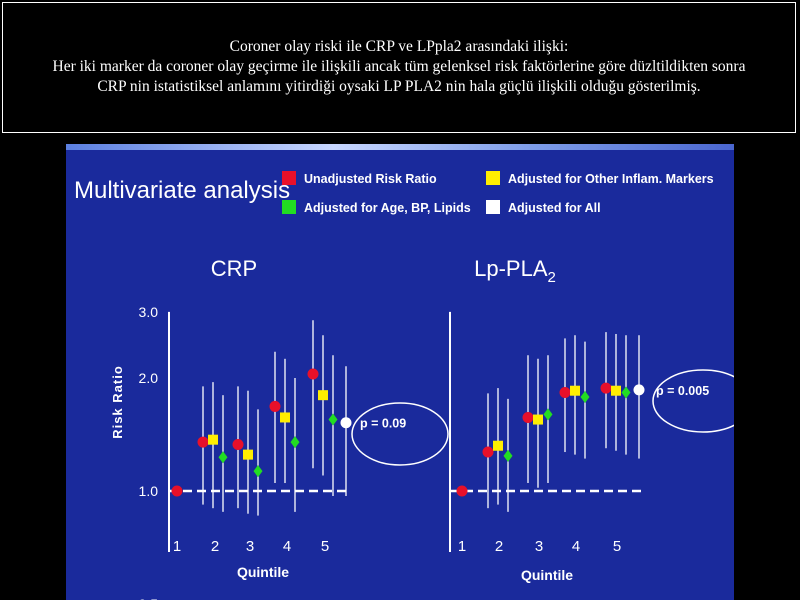  Describe the element at coordinates (177, 546) in the screenshot. I see `panel-1-x-tick-label-1: 1` at that location.